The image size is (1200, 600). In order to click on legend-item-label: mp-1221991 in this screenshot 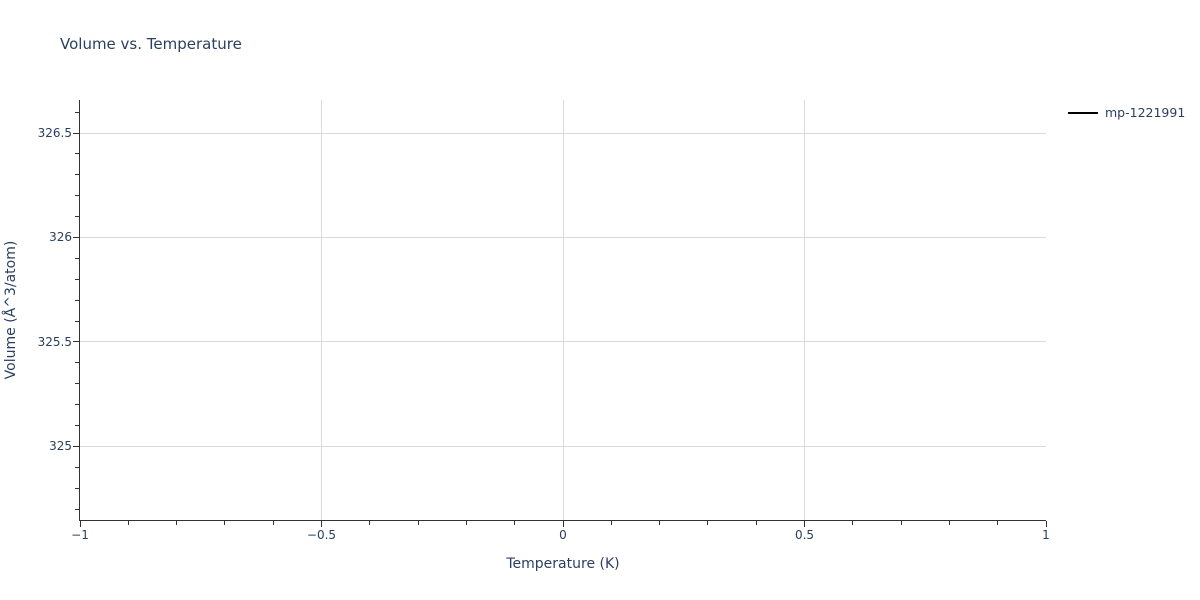, I will do `click(1145, 112)`.